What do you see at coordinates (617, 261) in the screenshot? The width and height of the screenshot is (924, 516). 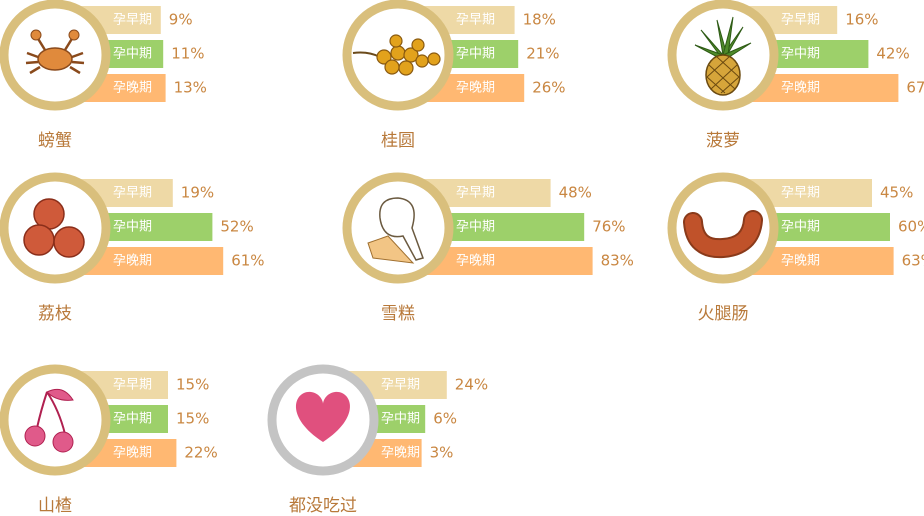 I see `value-label: 83%` at bounding box center [617, 261].